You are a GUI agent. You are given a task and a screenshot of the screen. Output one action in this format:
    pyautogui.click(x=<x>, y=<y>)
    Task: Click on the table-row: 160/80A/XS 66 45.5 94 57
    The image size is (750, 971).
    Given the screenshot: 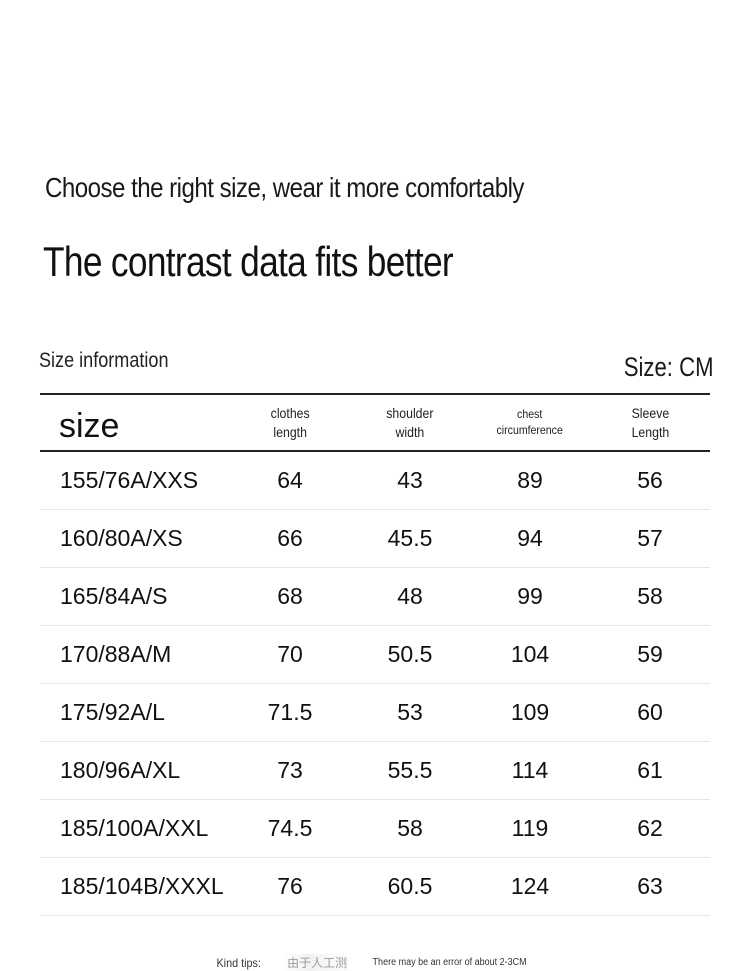 What is the action you would take?
    pyautogui.click(x=375, y=538)
    